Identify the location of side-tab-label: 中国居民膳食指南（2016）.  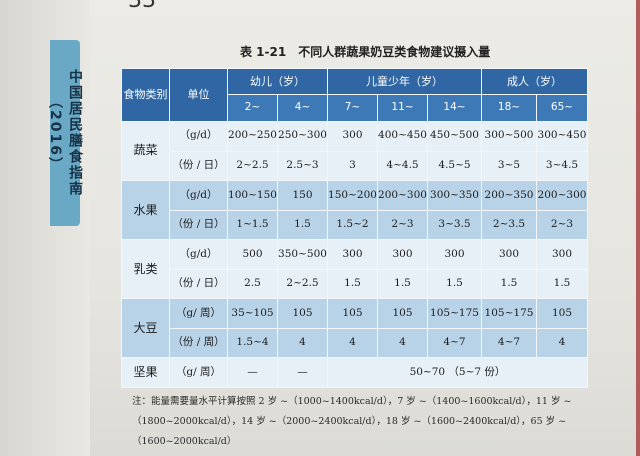
(65, 133).